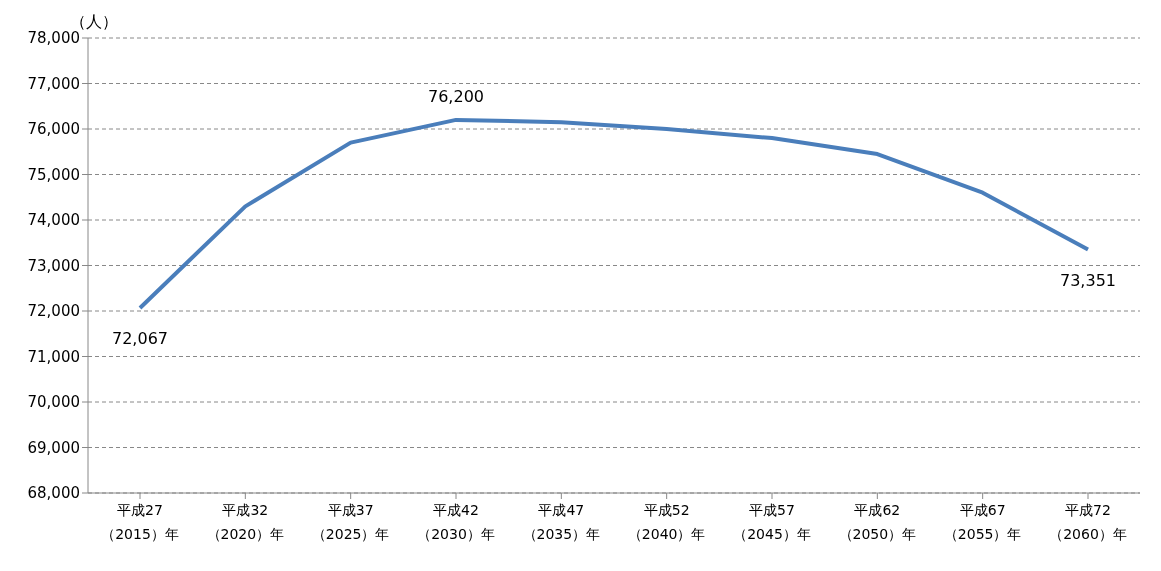 Image resolution: width=1161 pixels, height=571 pixels. Describe the element at coordinates (245, 522) in the screenshot. I see `x-tick-label: 平成32 （2020）年` at that location.